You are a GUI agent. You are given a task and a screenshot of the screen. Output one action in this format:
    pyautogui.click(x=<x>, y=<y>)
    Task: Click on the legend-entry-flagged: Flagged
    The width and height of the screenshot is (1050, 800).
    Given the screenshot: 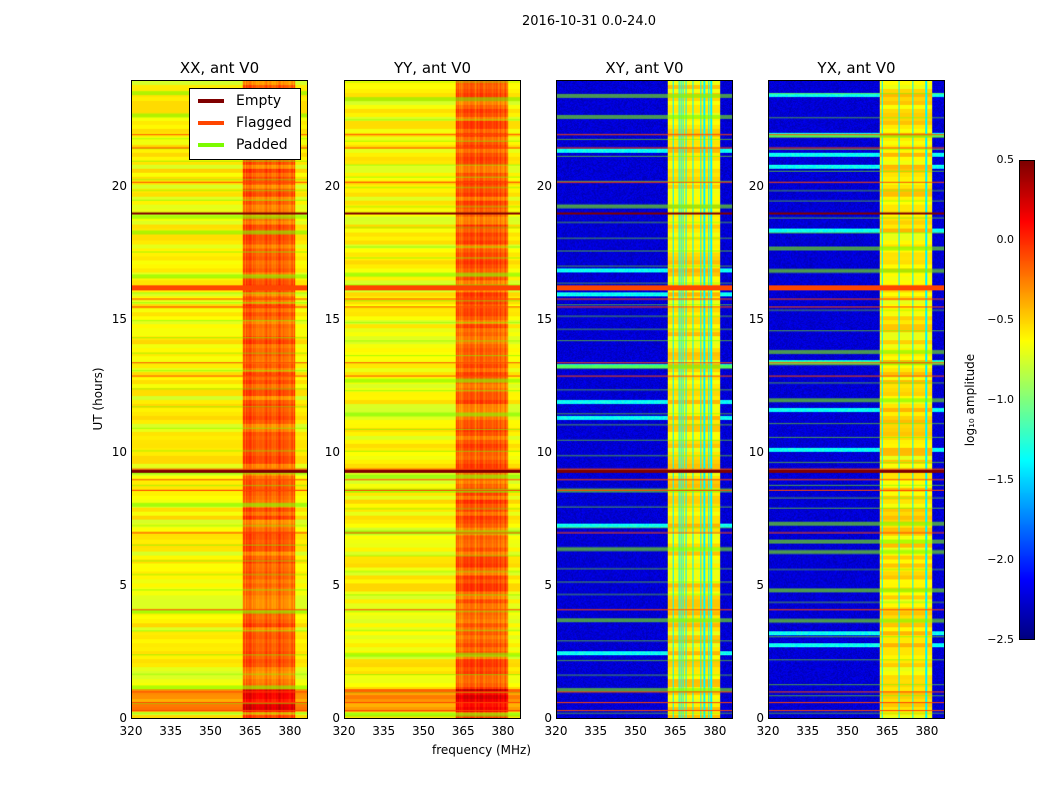 What is the action you would take?
    pyautogui.click(x=245, y=123)
    